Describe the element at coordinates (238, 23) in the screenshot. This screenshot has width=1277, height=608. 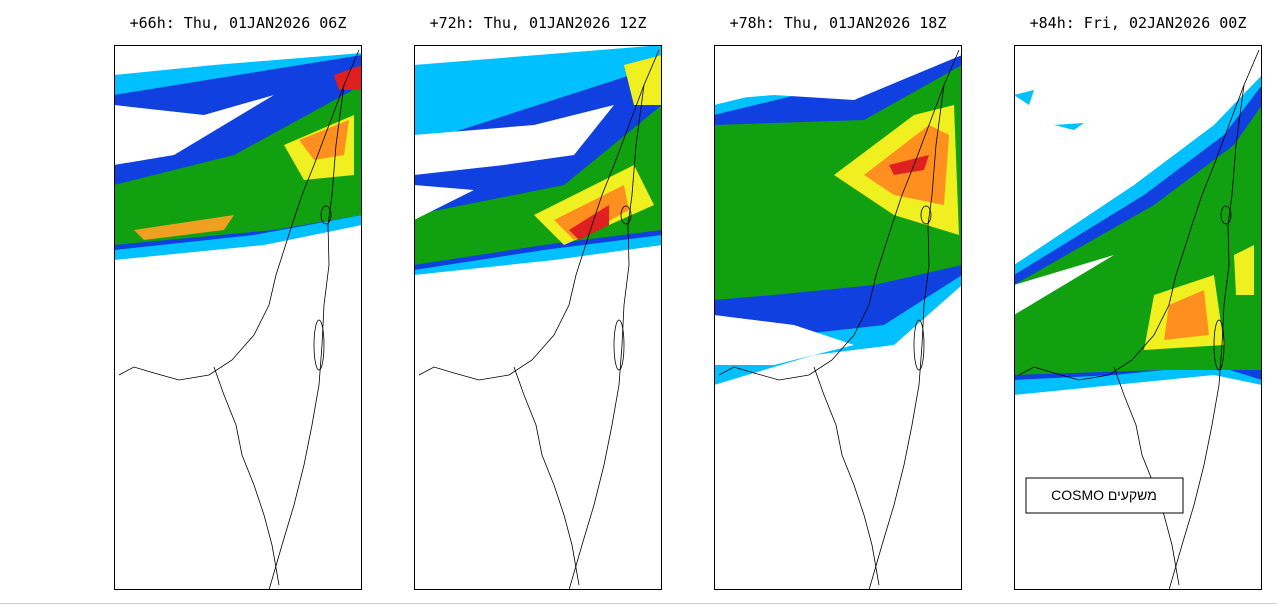
I see `panel-title: +66h: Thu, 01JAN2026 06Z` at that location.